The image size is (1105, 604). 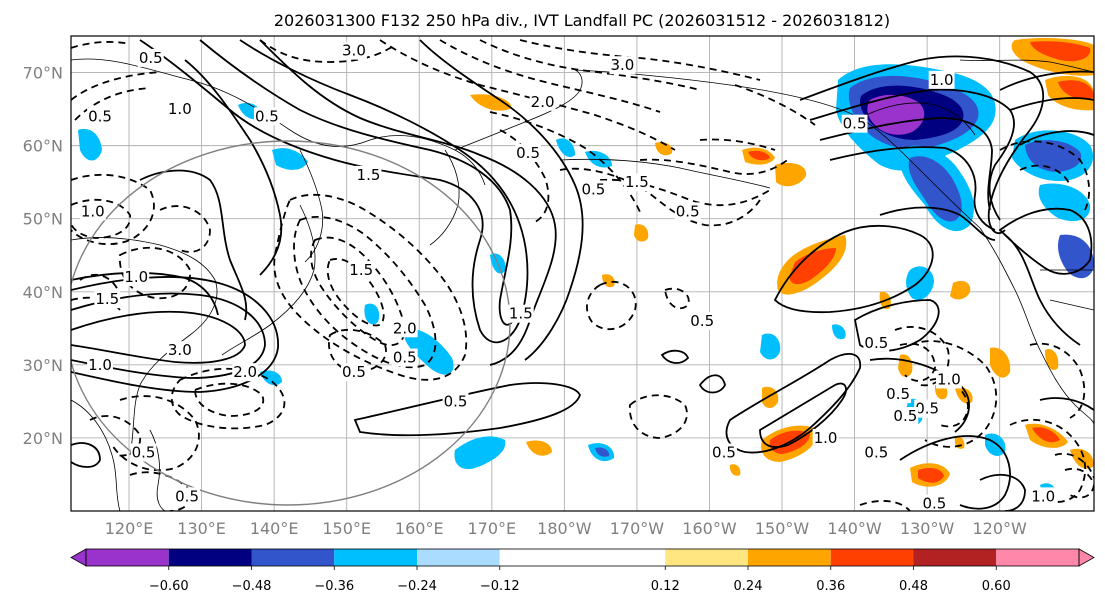 What do you see at coordinates (43, 256) in the screenshot?
I see `y-axis-ticks: 20°N 30°N 40°N 50°N 60°N 70°N` at bounding box center [43, 256].